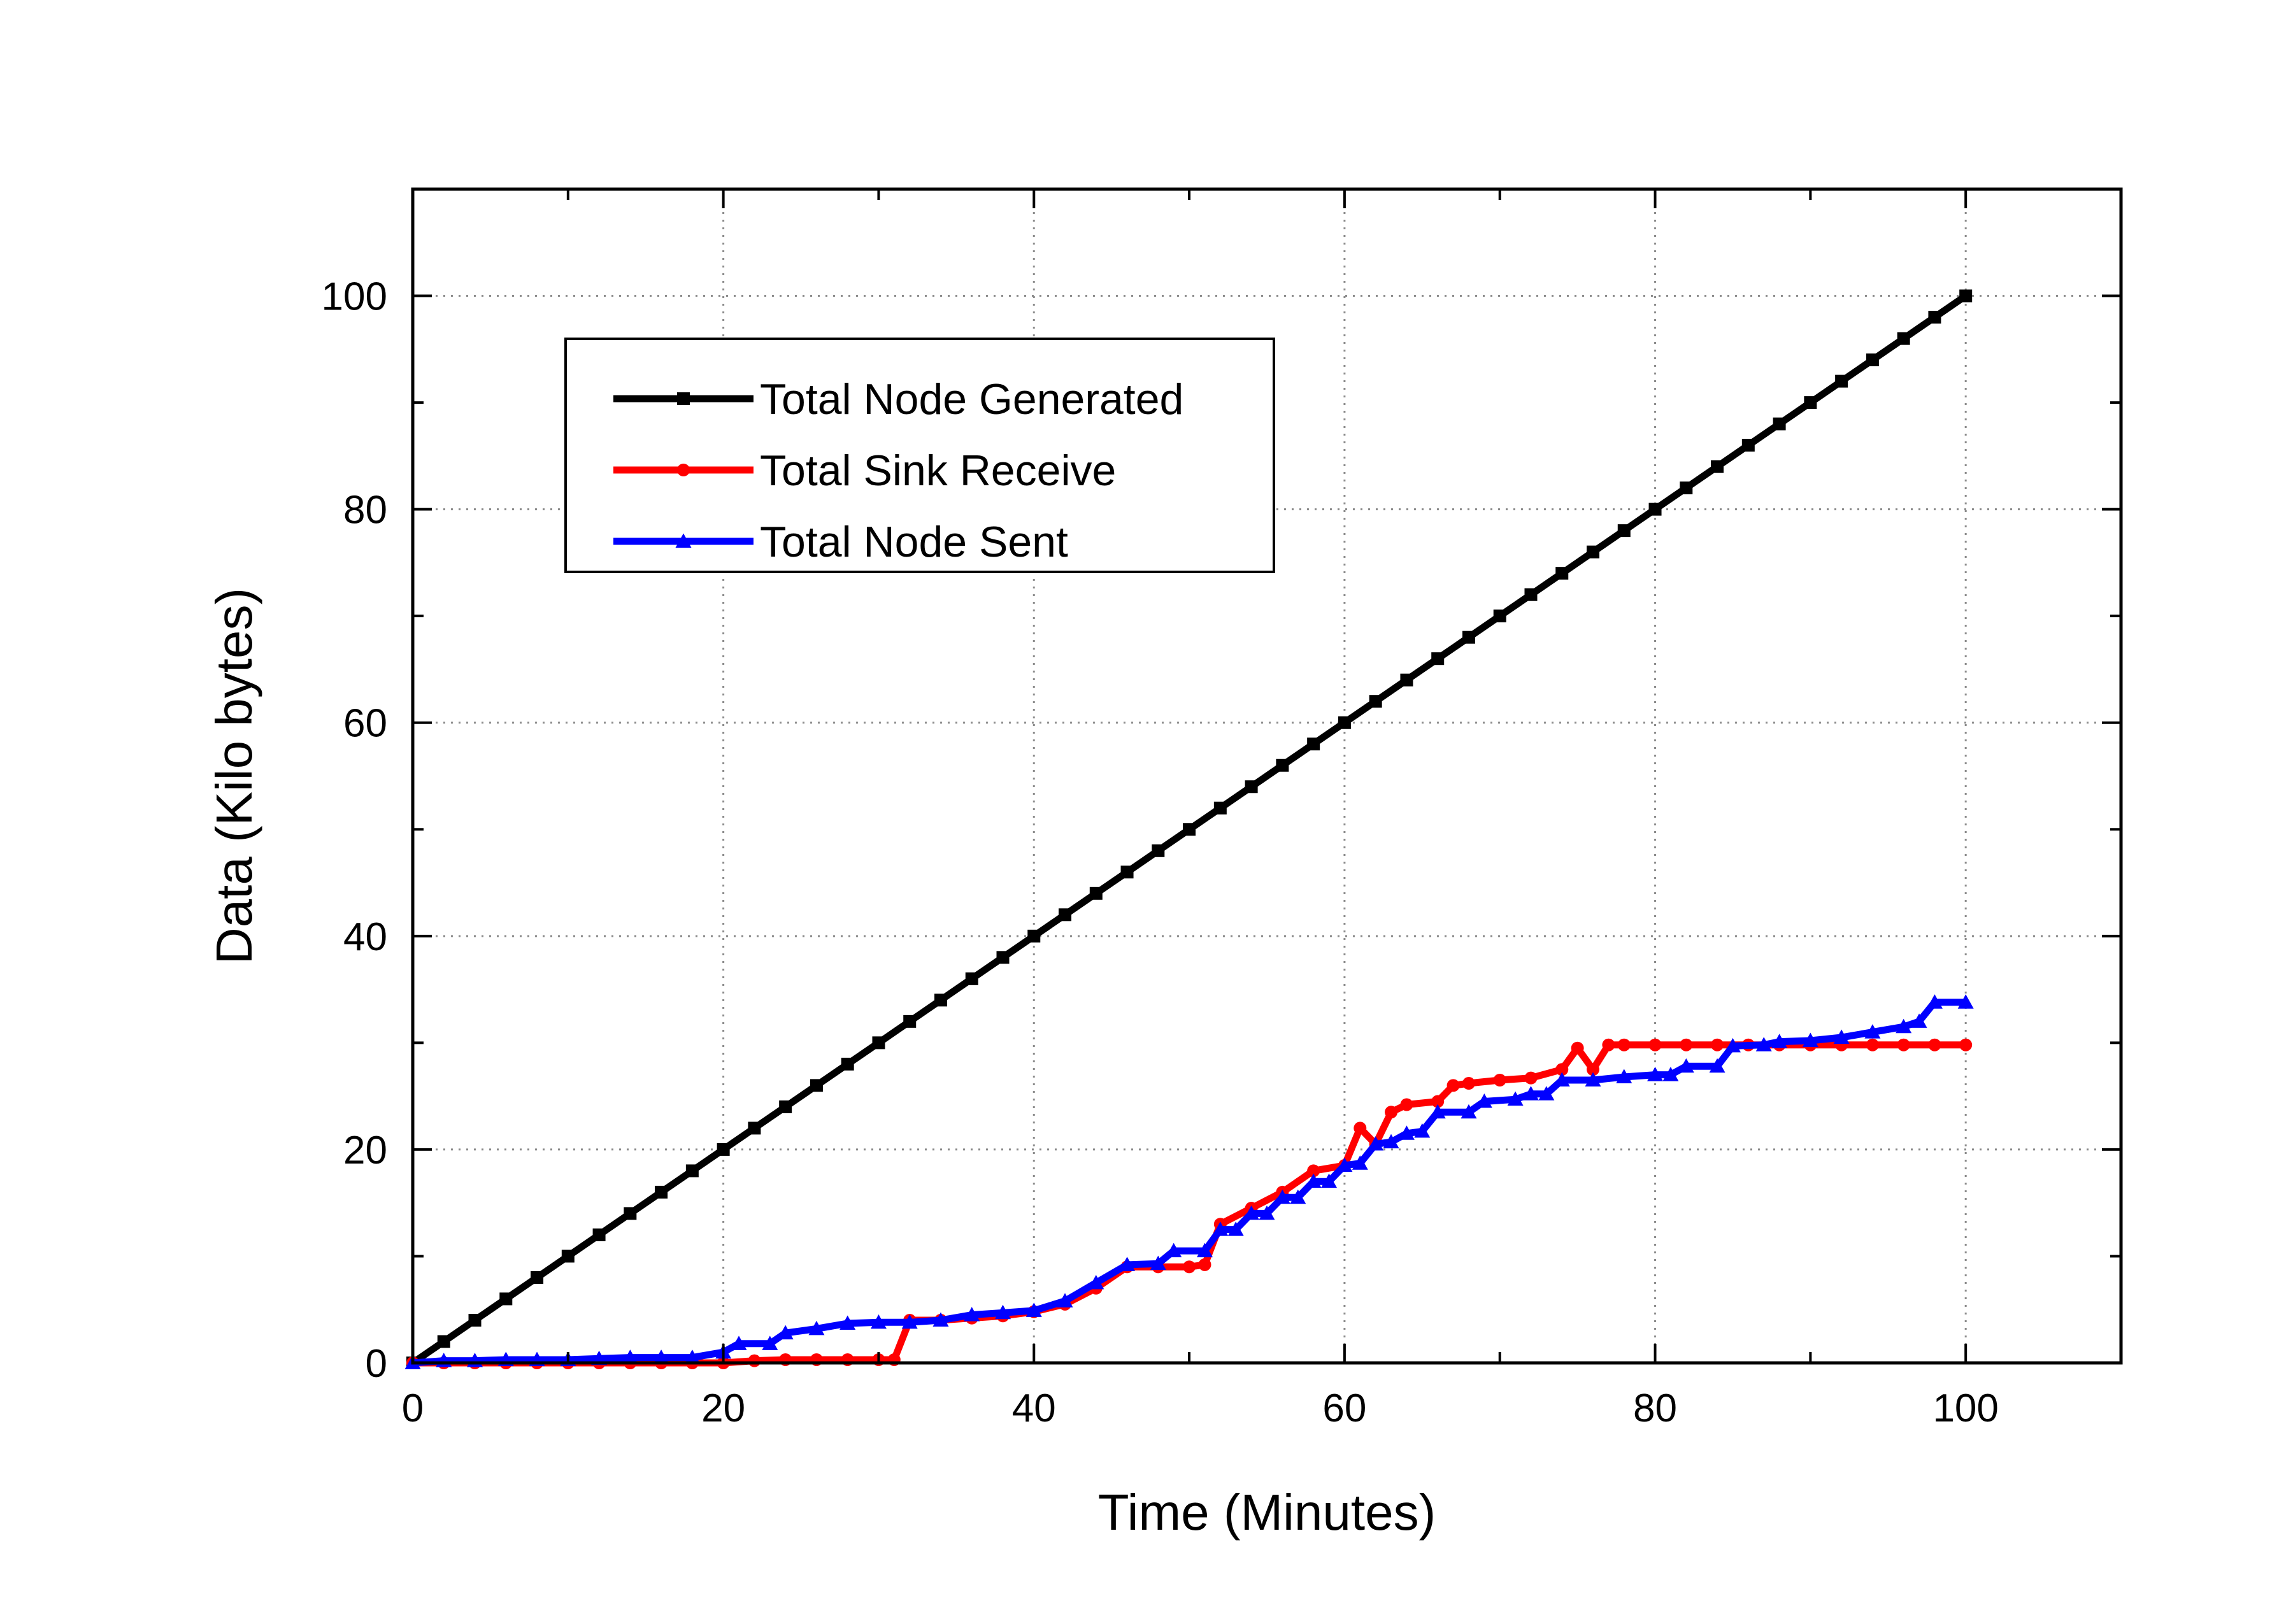 The image size is (2293, 1624). What do you see at coordinates (376, 1364) in the screenshot?
I see `y-tick-label: 0` at bounding box center [376, 1364].